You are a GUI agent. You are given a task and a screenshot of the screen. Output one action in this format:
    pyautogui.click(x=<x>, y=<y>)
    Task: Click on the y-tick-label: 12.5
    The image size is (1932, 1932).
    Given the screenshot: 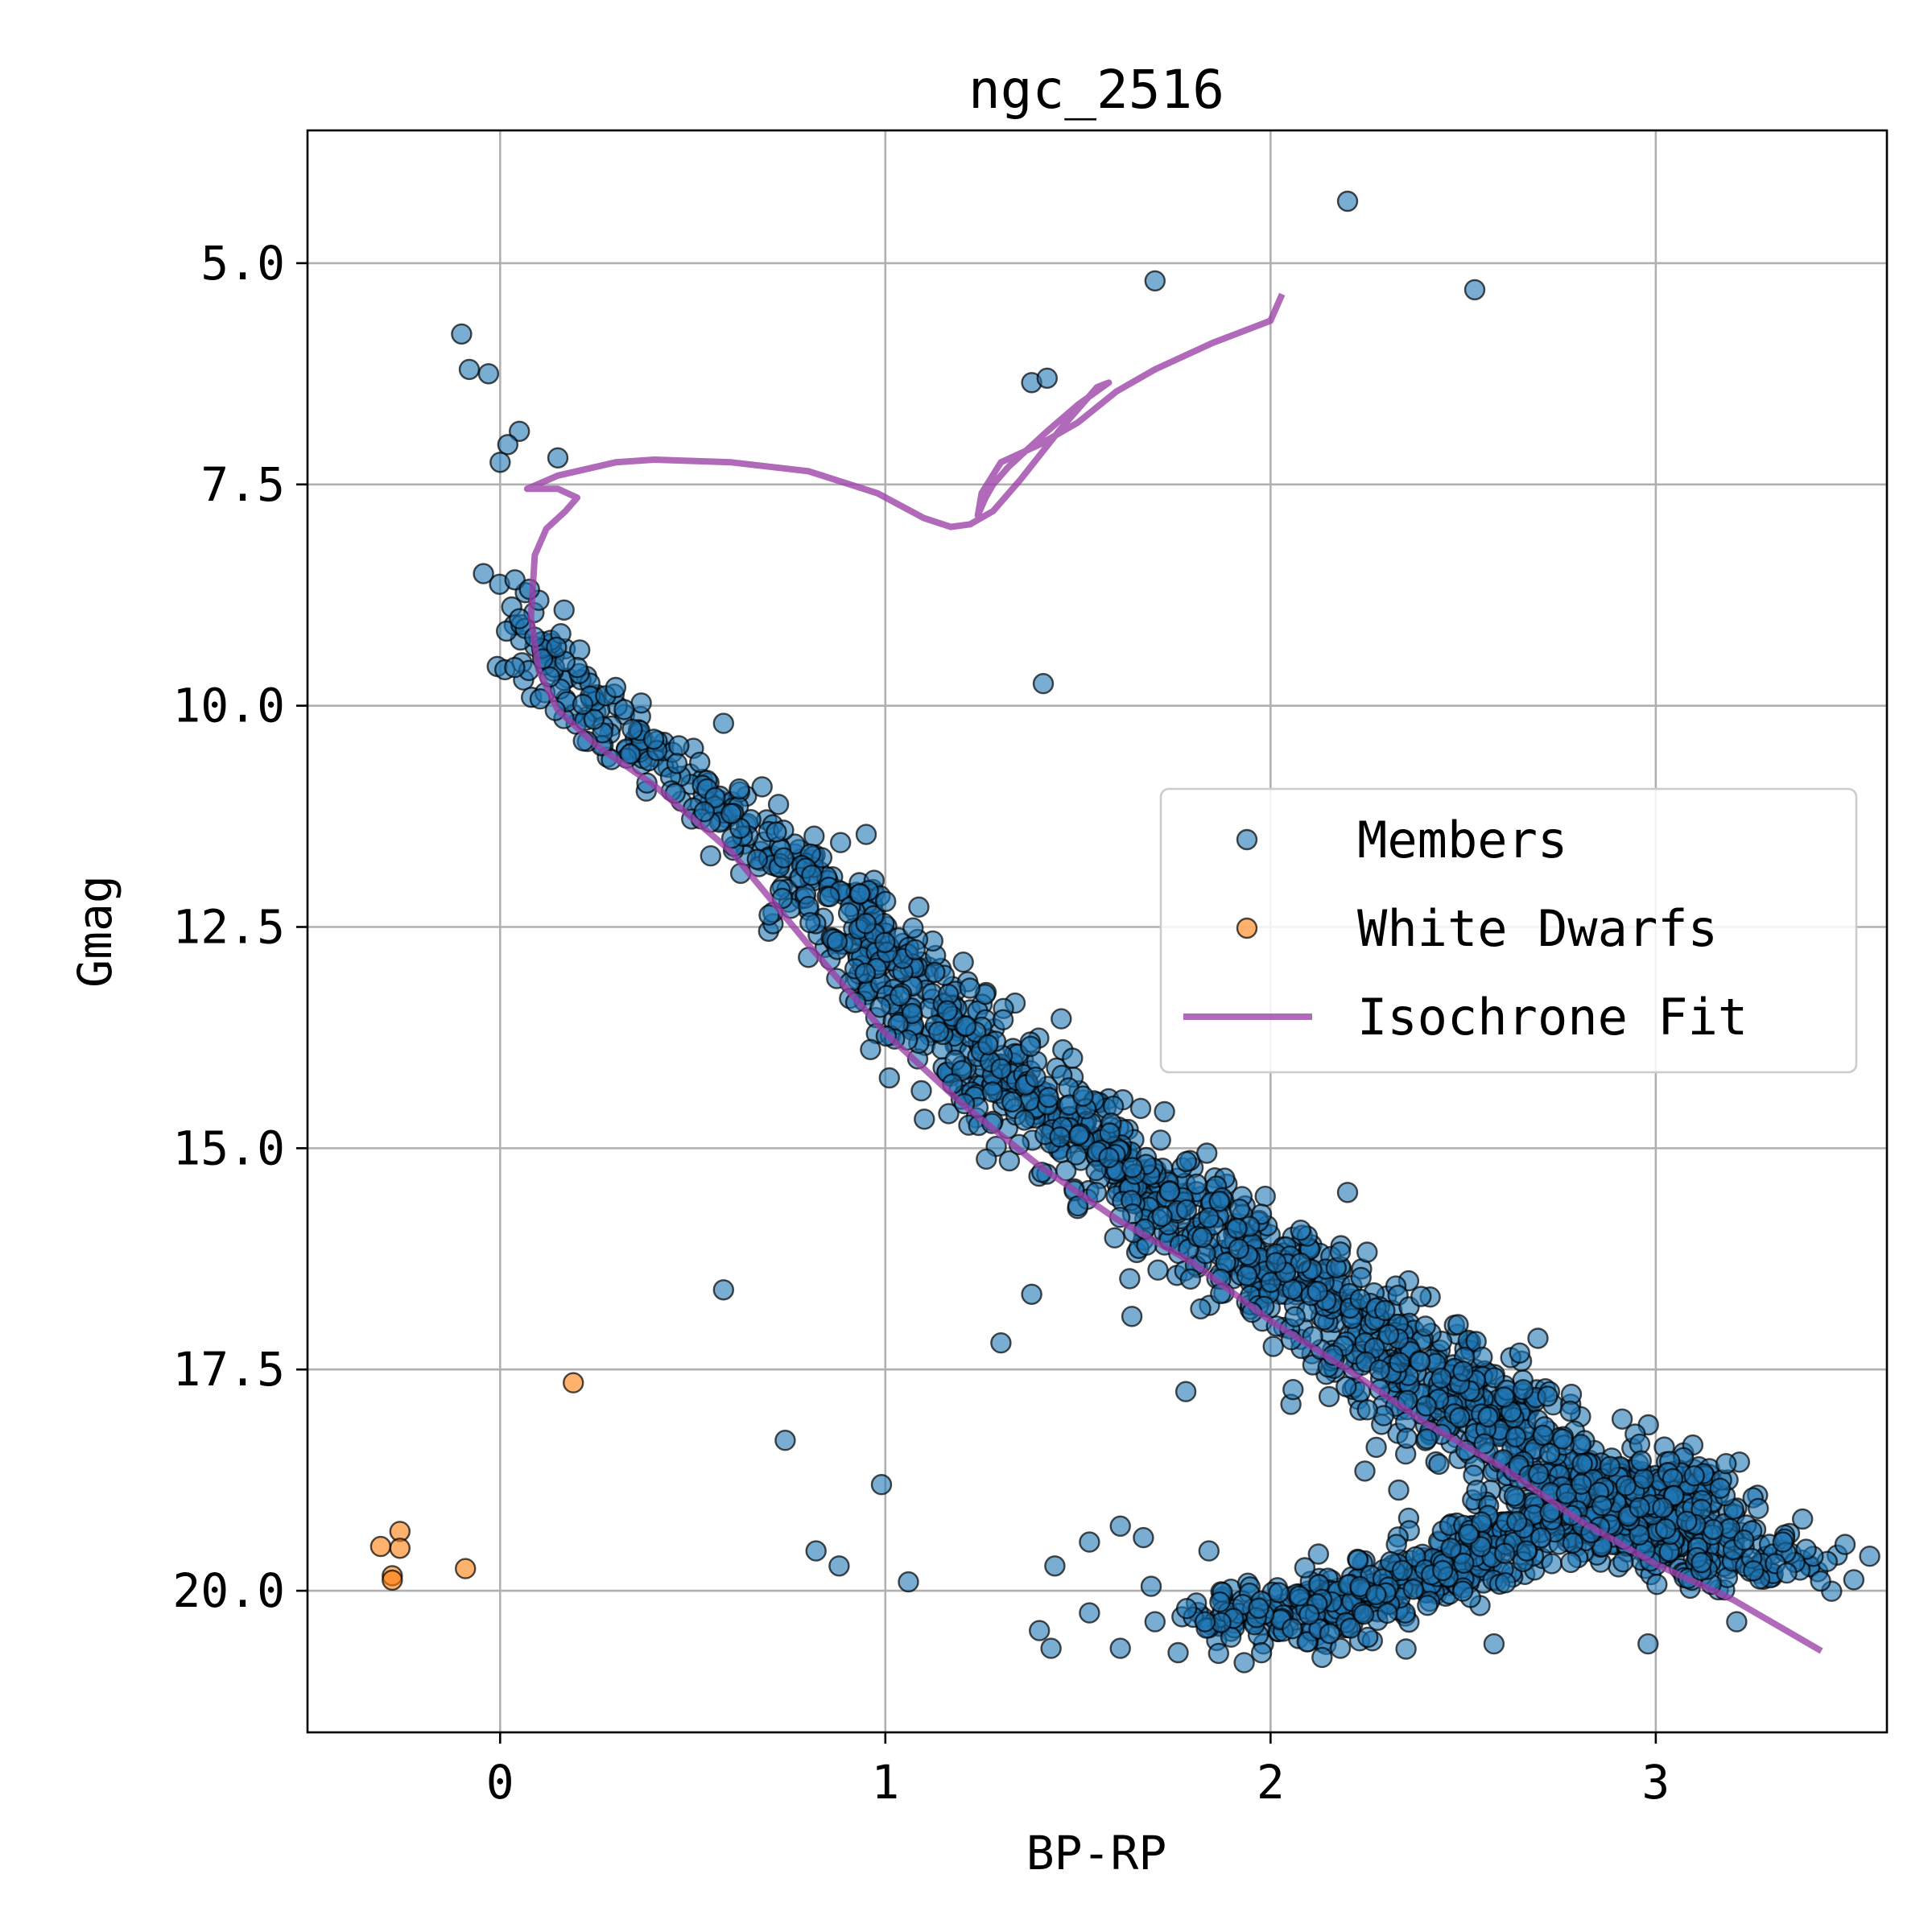 What is the action you would take?
    pyautogui.click(x=228, y=927)
    